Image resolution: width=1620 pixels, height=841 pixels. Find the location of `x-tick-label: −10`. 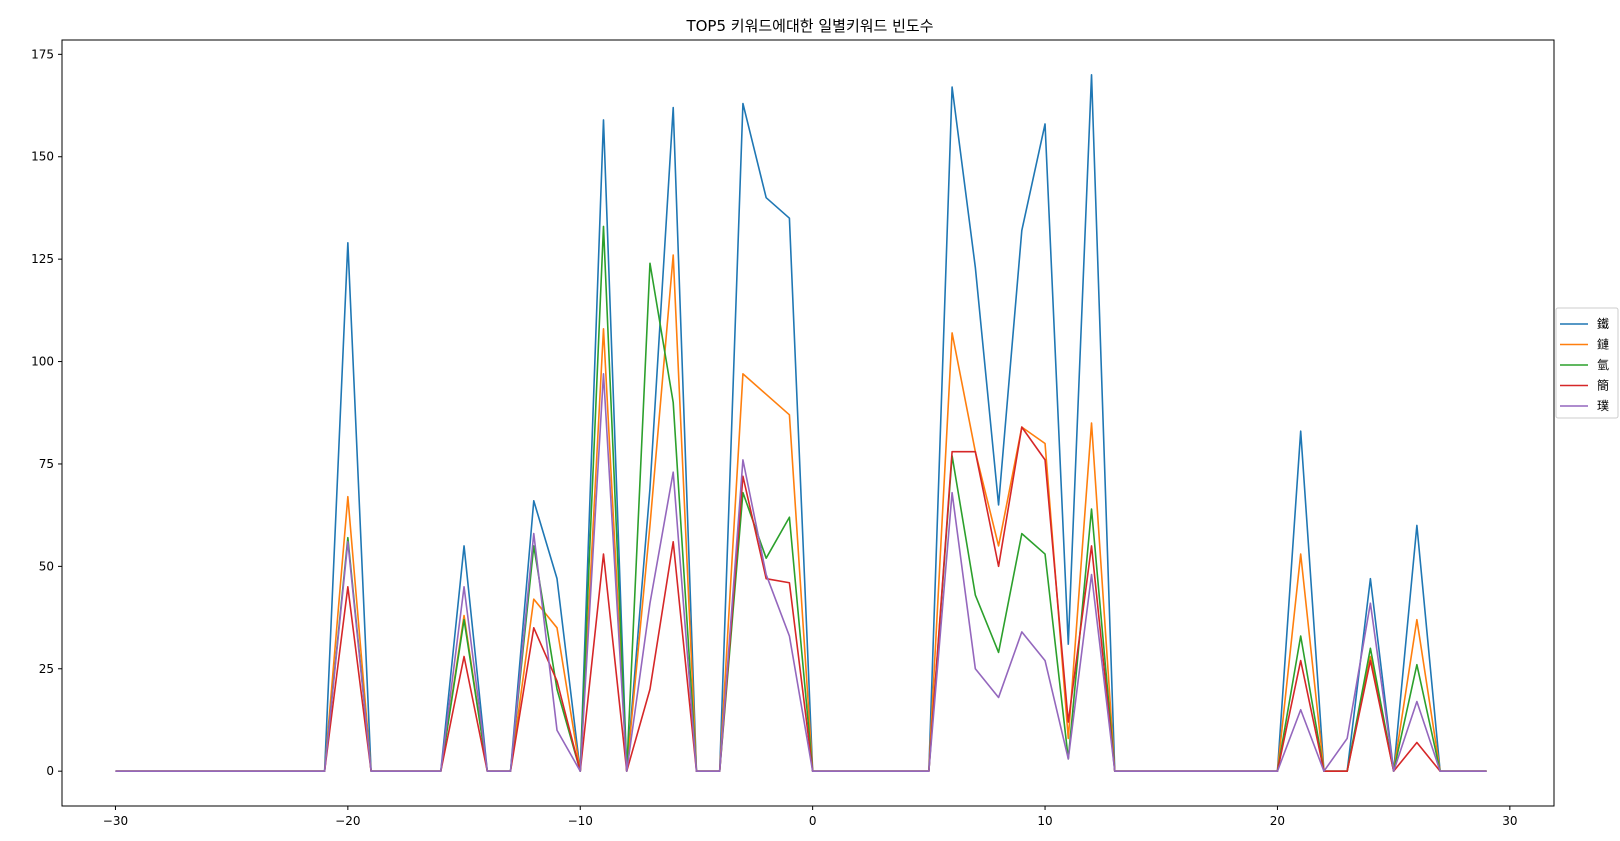

x-tick-label: −10 is located at coordinates (580, 821).